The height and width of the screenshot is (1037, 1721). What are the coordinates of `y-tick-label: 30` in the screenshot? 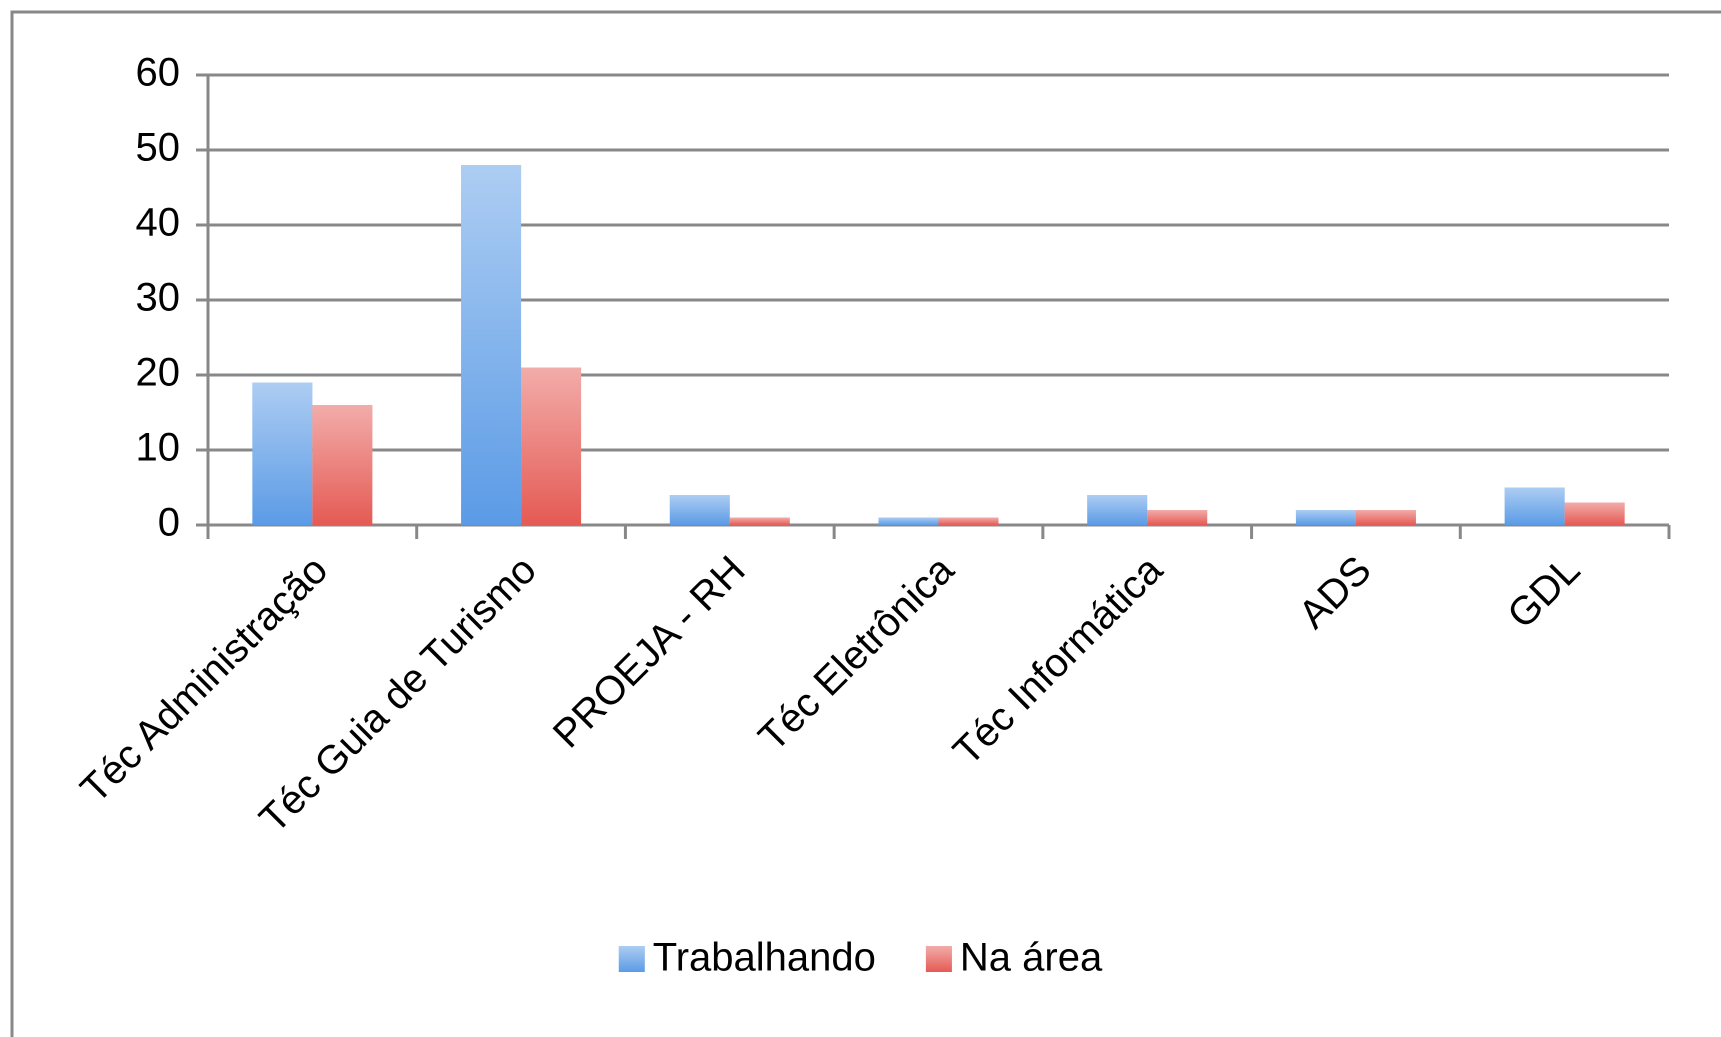 It's located at (158, 298).